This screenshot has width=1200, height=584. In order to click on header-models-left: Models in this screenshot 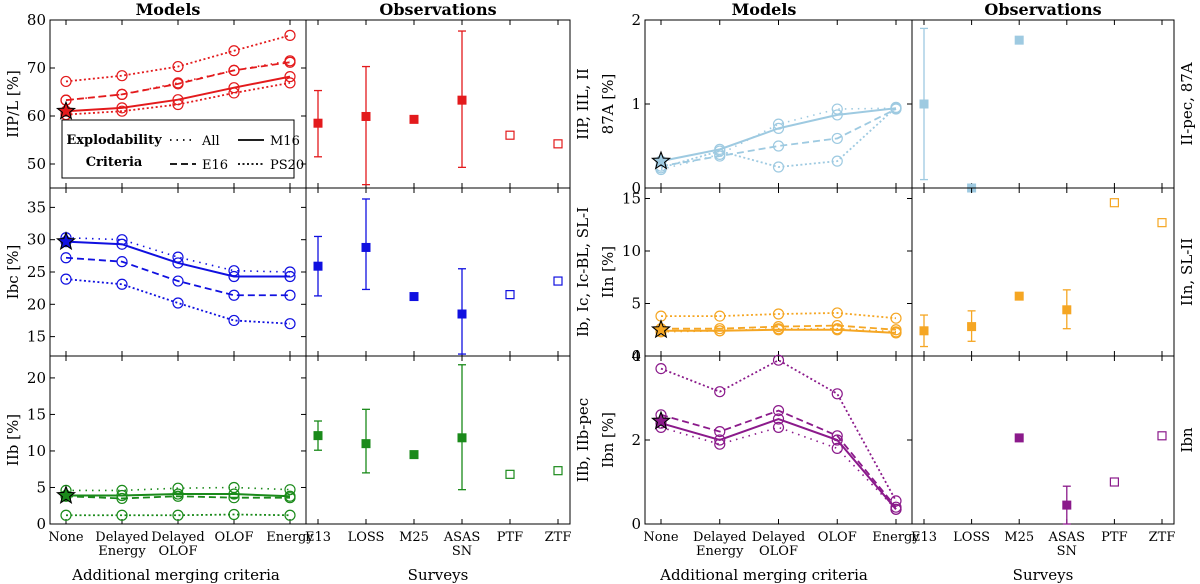, I will do `click(168, 9)`.